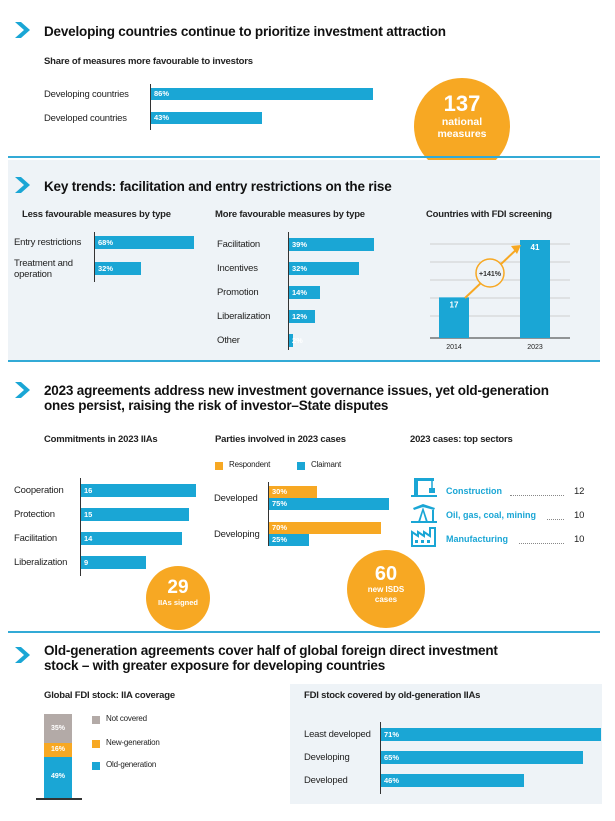 The height and width of the screenshot is (821, 615). What do you see at coordinates (36, 538) in the screenshot?
I see `s3-commit-label: Facilitation` at bounding box center [36, 538].